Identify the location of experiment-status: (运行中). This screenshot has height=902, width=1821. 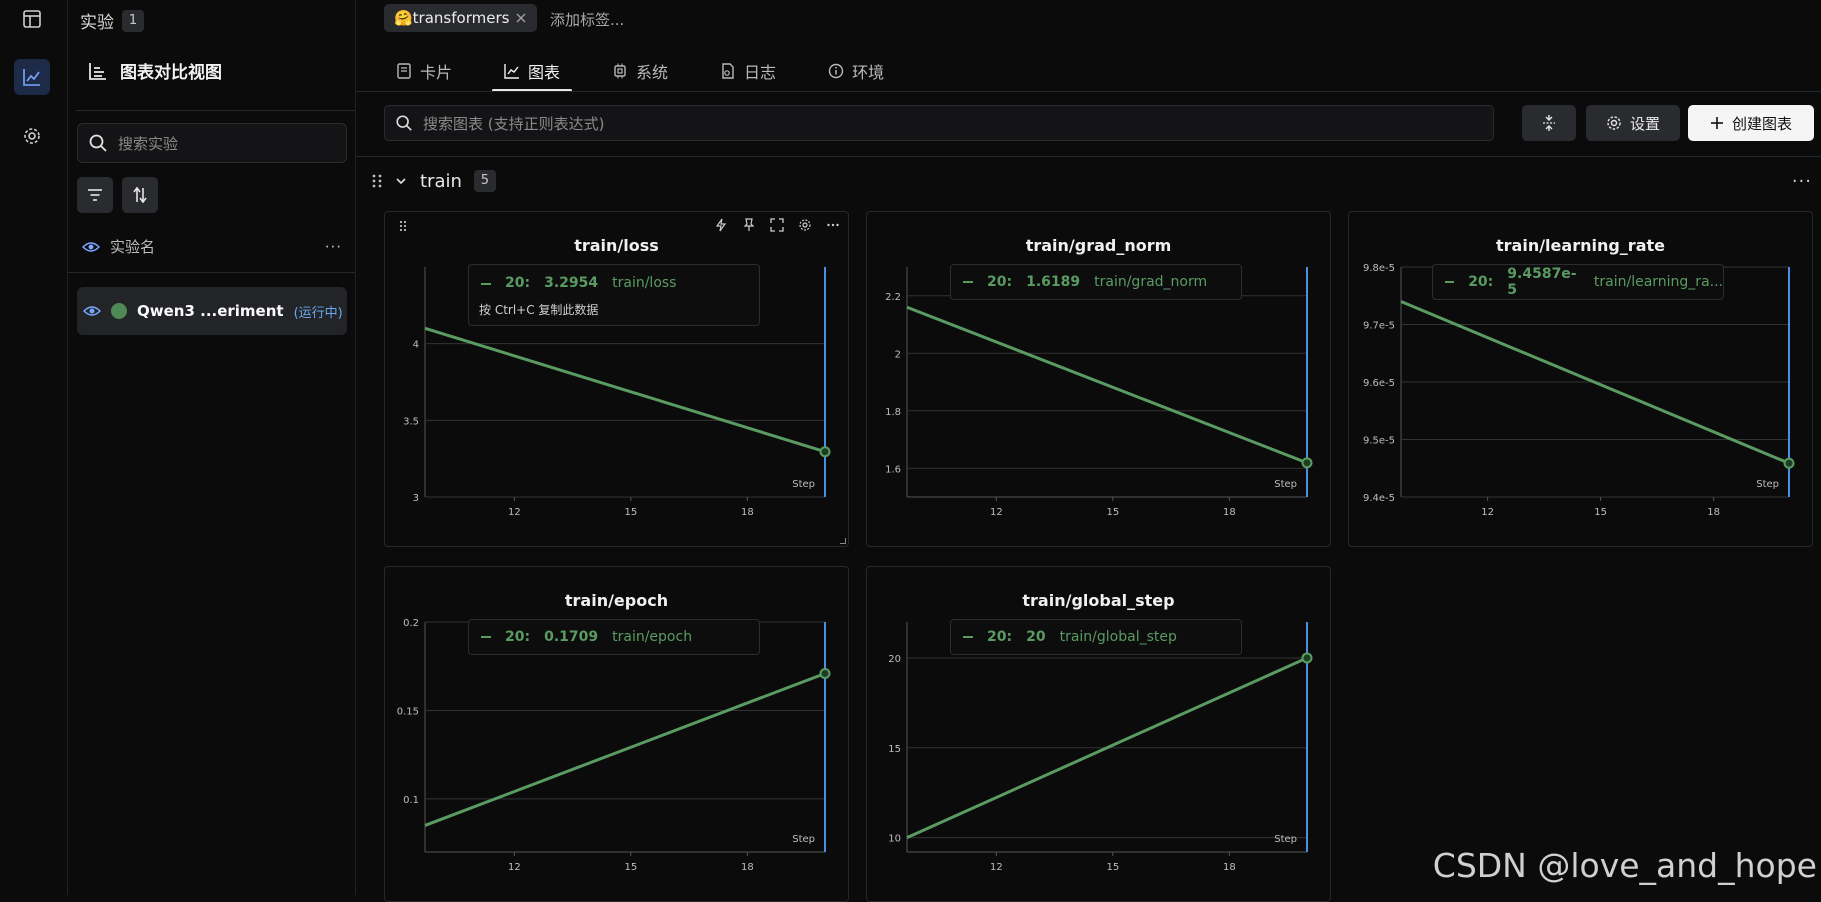
(318, 313).